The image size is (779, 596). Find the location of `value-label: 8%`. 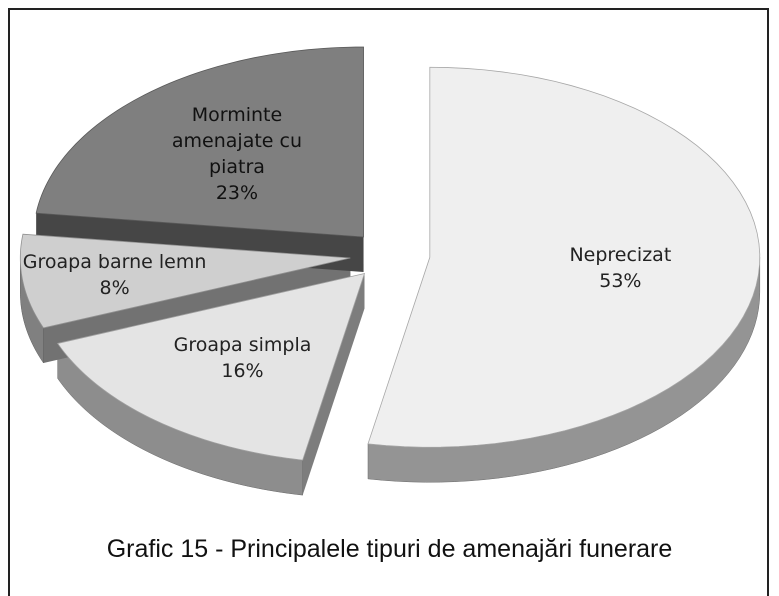

value-label: 8% is located at coordinates (114, 288).